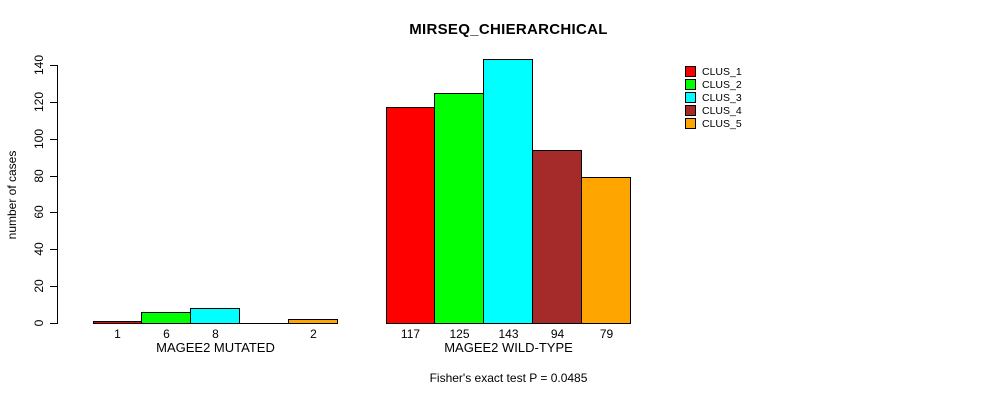  I want to click on legend-row: CLUS_4, so click(713, 110).